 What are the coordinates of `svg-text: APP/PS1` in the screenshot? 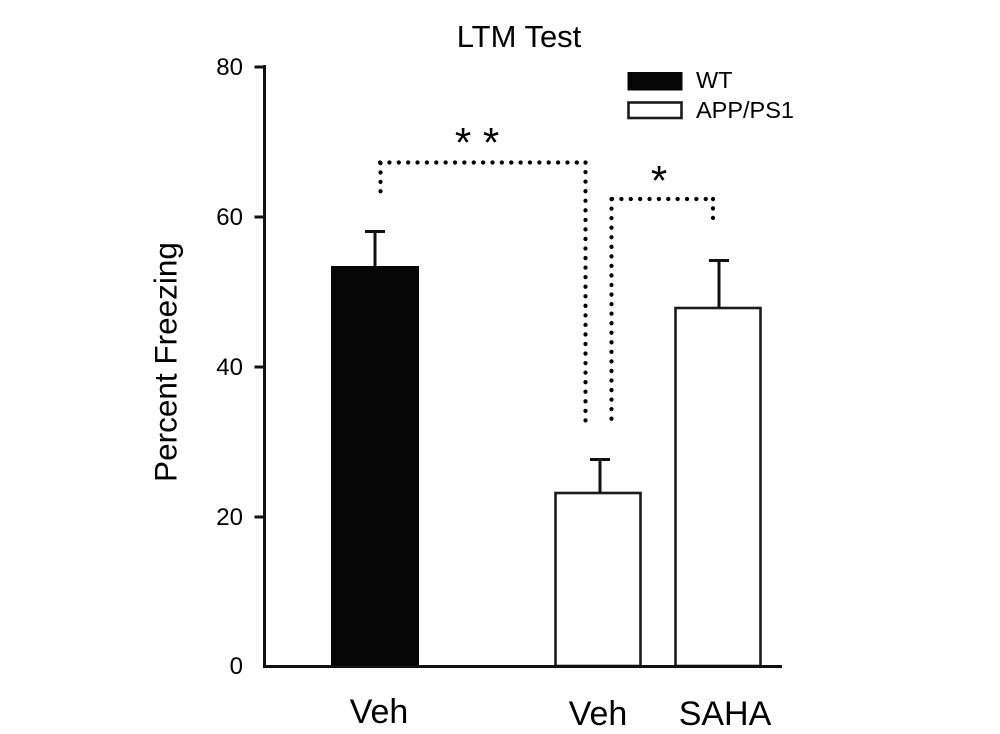 It's located at (745, 110).